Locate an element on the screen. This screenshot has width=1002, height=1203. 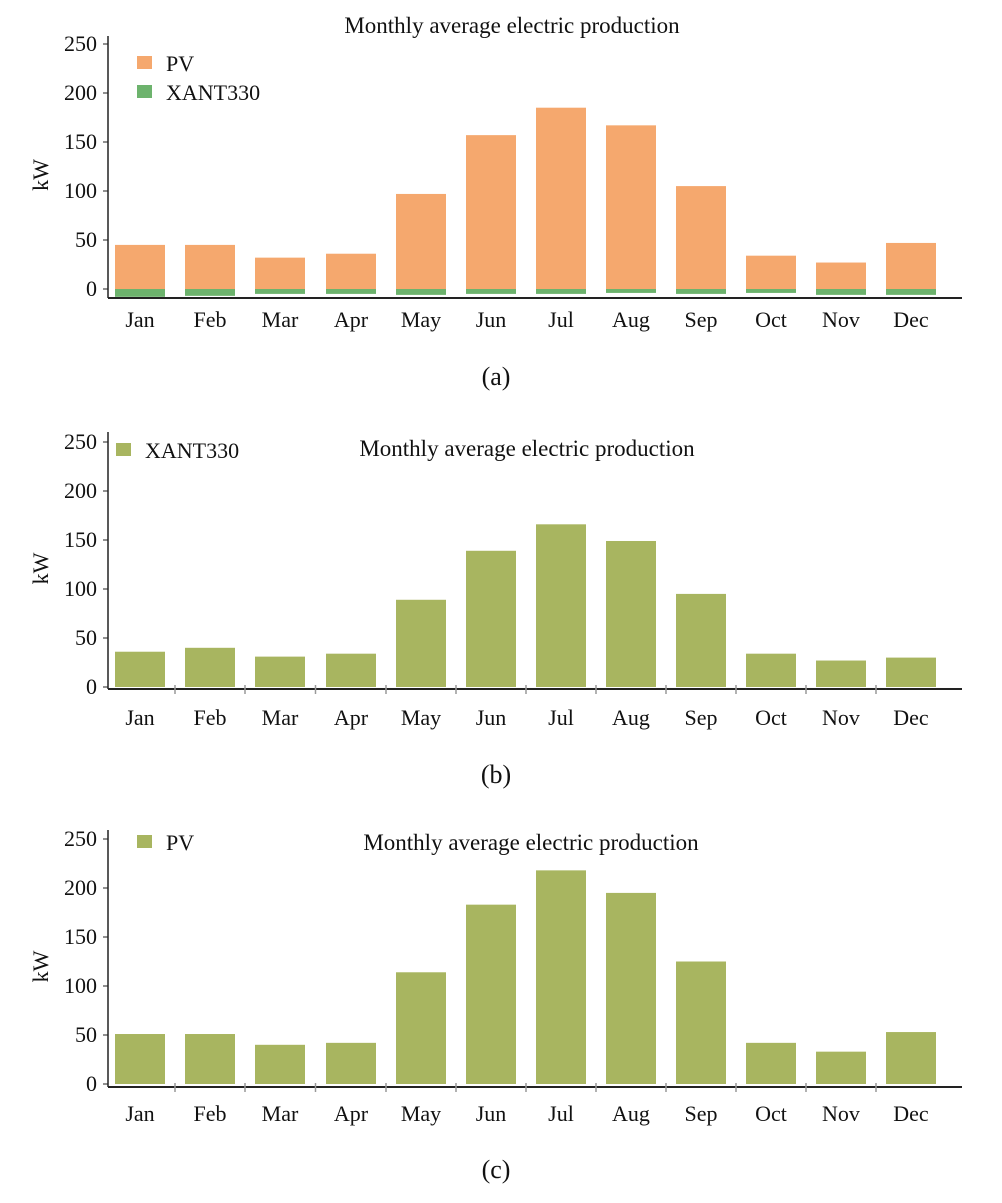
bar-pv-jun is located at coordinates (491, 994).